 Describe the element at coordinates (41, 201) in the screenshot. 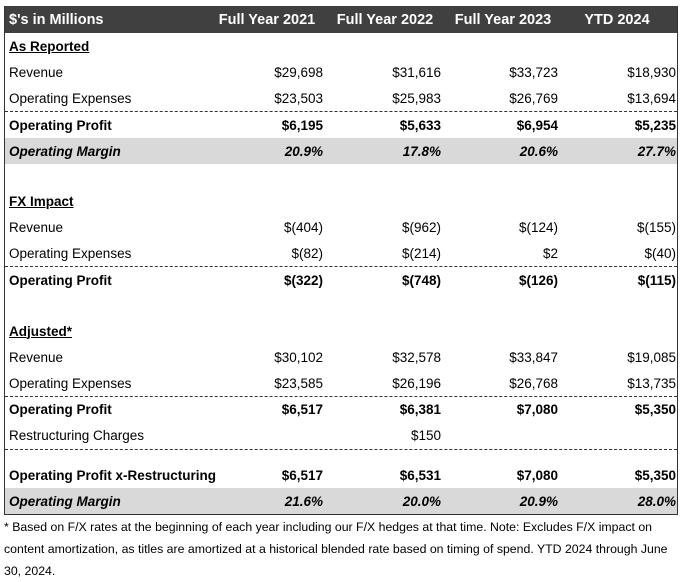

I see `row-label: FX Impact` at that location.